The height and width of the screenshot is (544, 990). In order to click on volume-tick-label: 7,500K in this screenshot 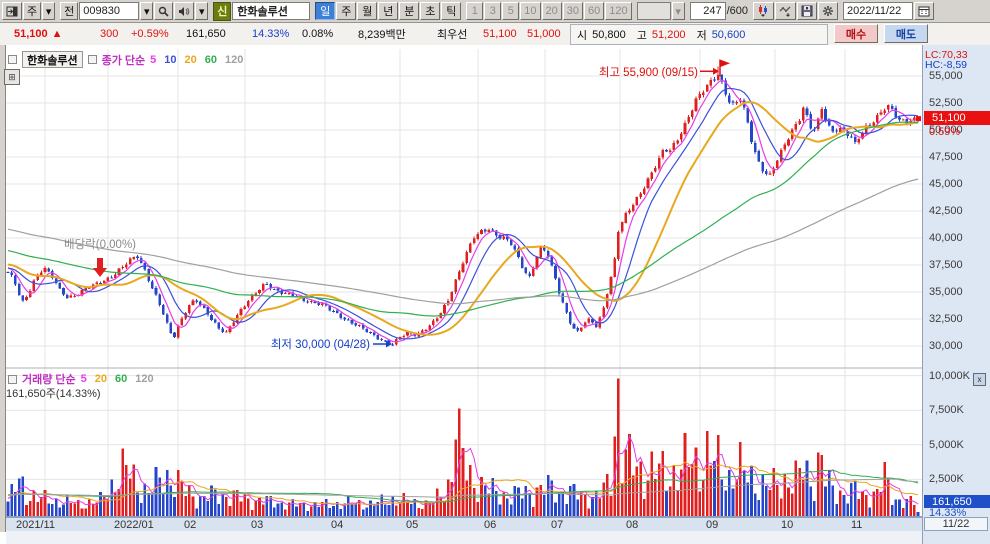, I will do `click(946, 410)`.